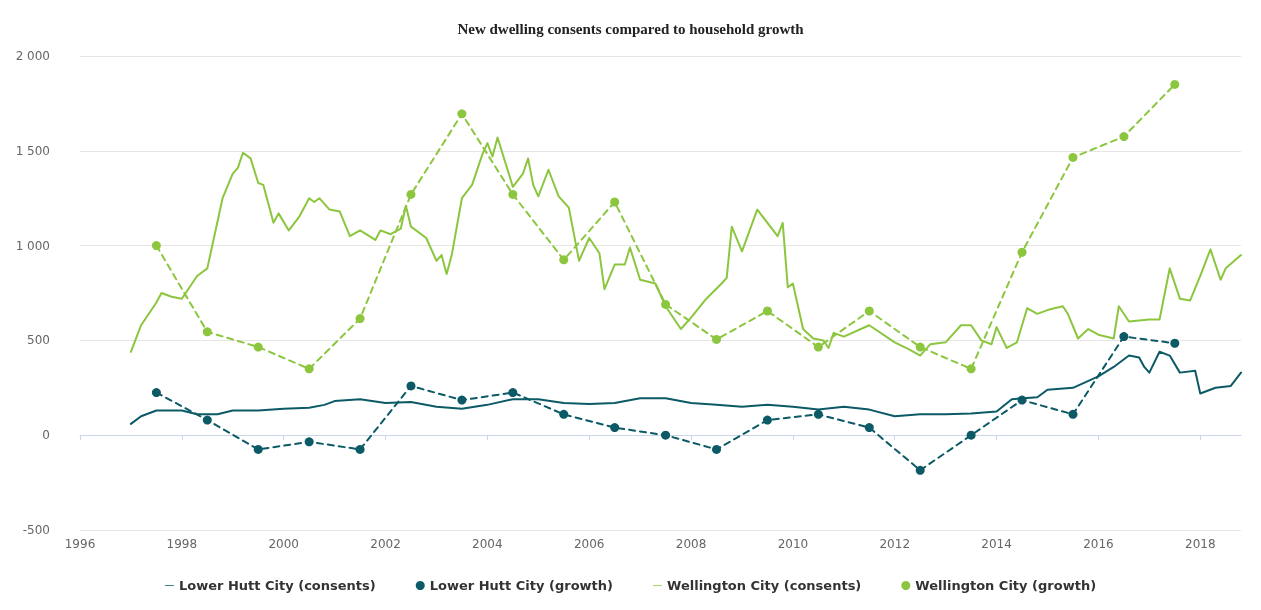 The width and height of the screenshot is (1261, 610). Describe the element at coordinates (46, 435) in the screenshot. I see `y-tick-label: 0` at that location.